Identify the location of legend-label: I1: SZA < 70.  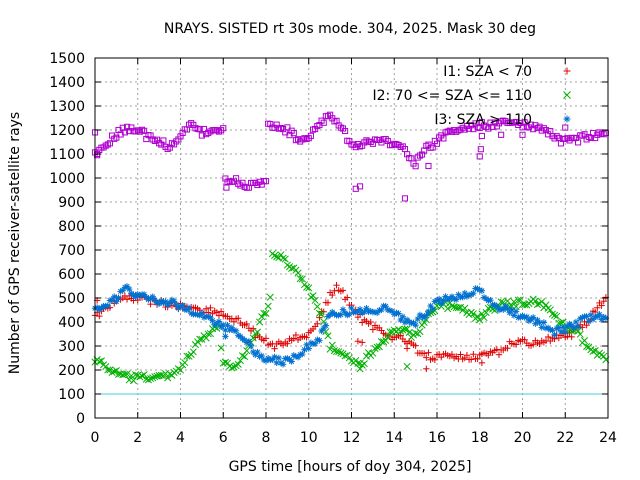
(487, 72).